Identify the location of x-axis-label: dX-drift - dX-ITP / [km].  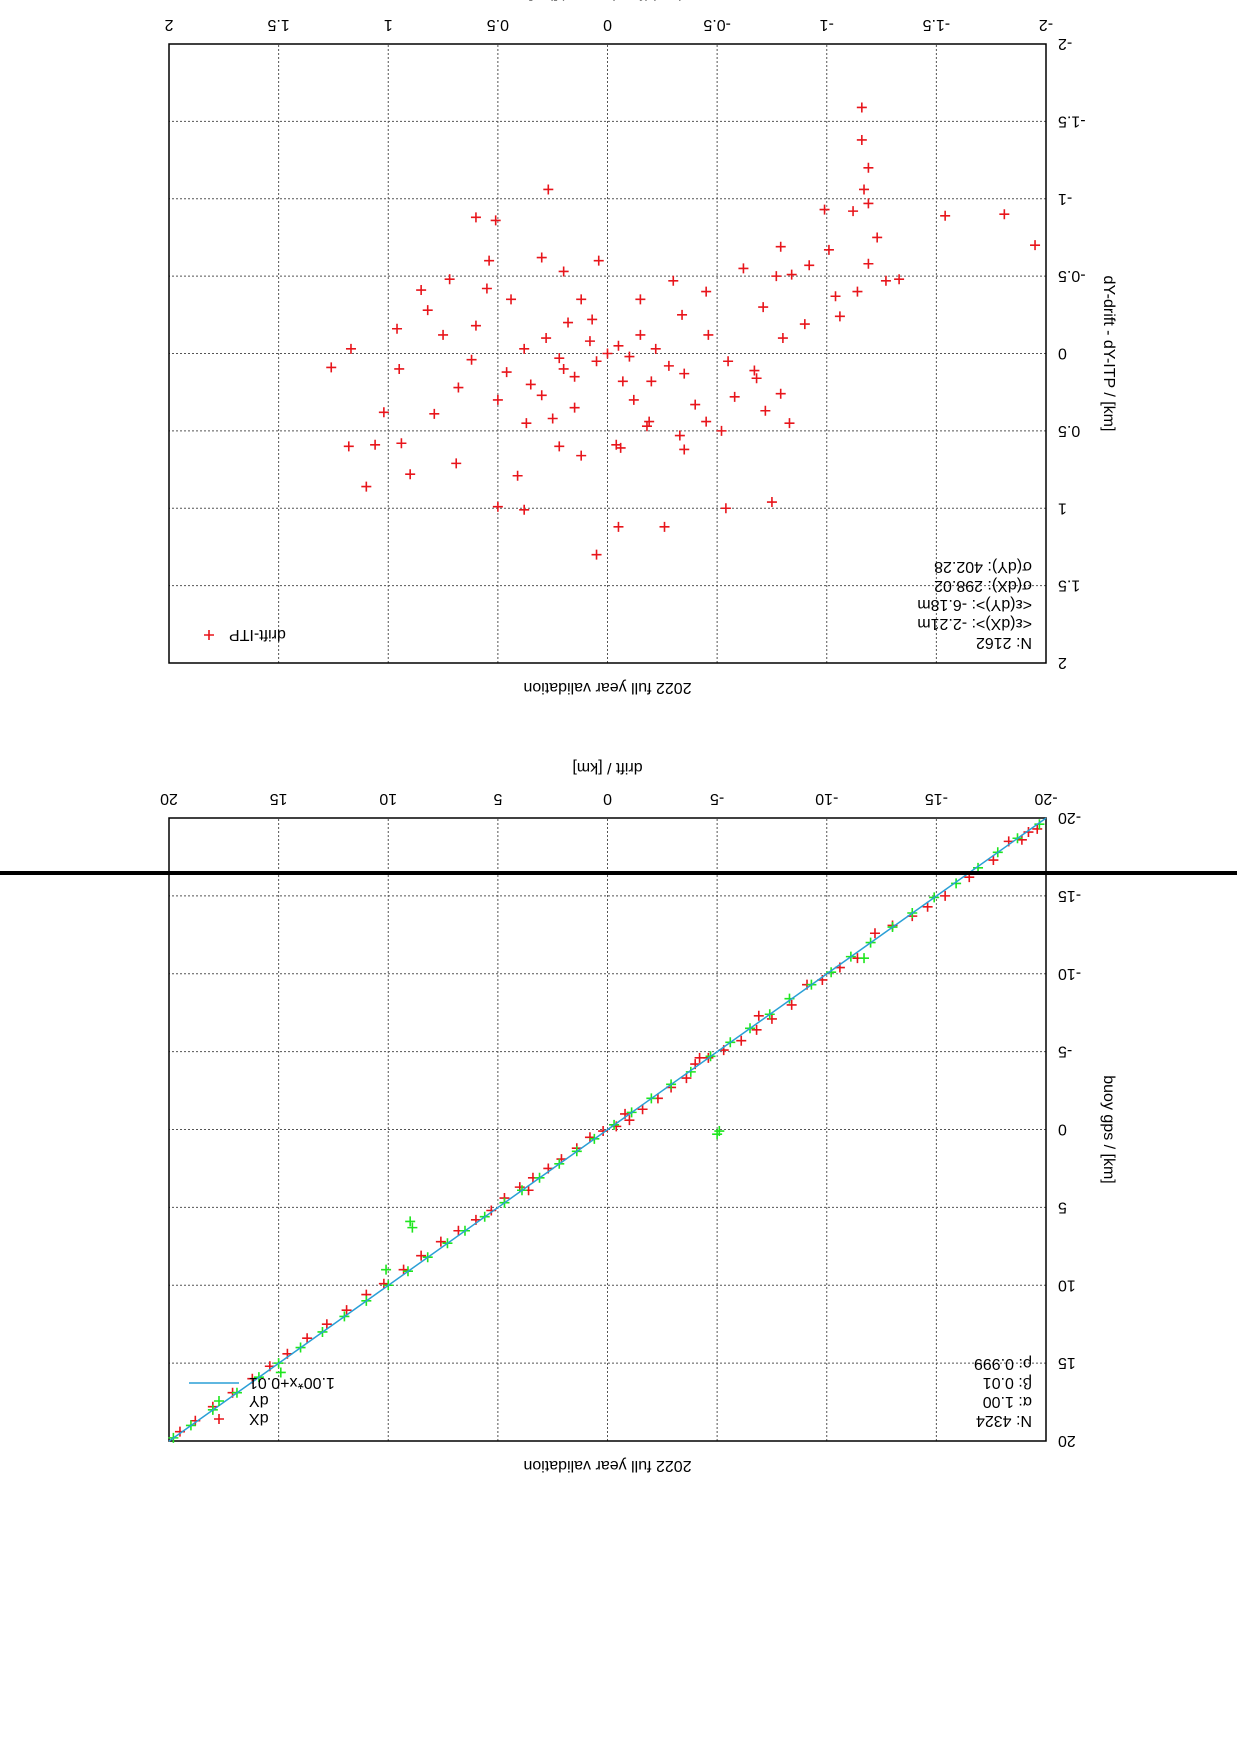
(607, 1).